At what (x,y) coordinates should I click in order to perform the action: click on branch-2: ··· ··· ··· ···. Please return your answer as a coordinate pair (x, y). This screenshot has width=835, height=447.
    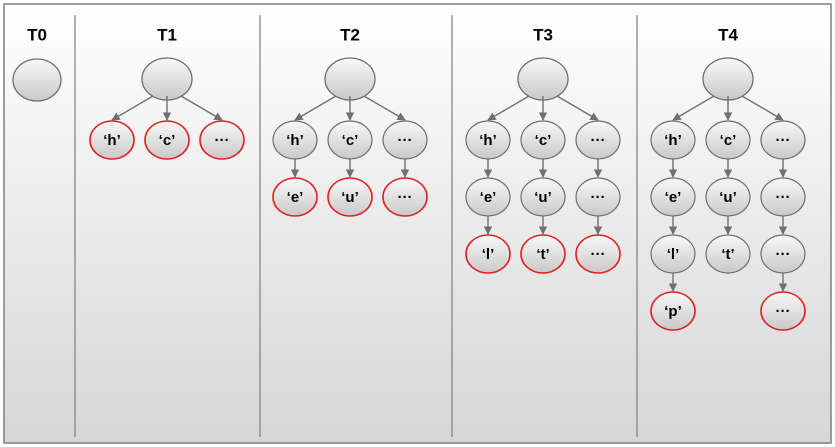
    Looking at the image, I should click on (773, 213).